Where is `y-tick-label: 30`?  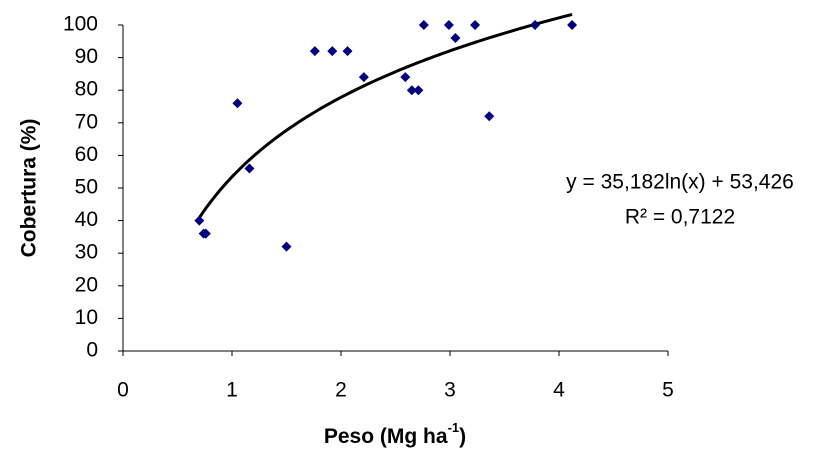
y-tick-label: 30 is located at coordinates (86, 252).